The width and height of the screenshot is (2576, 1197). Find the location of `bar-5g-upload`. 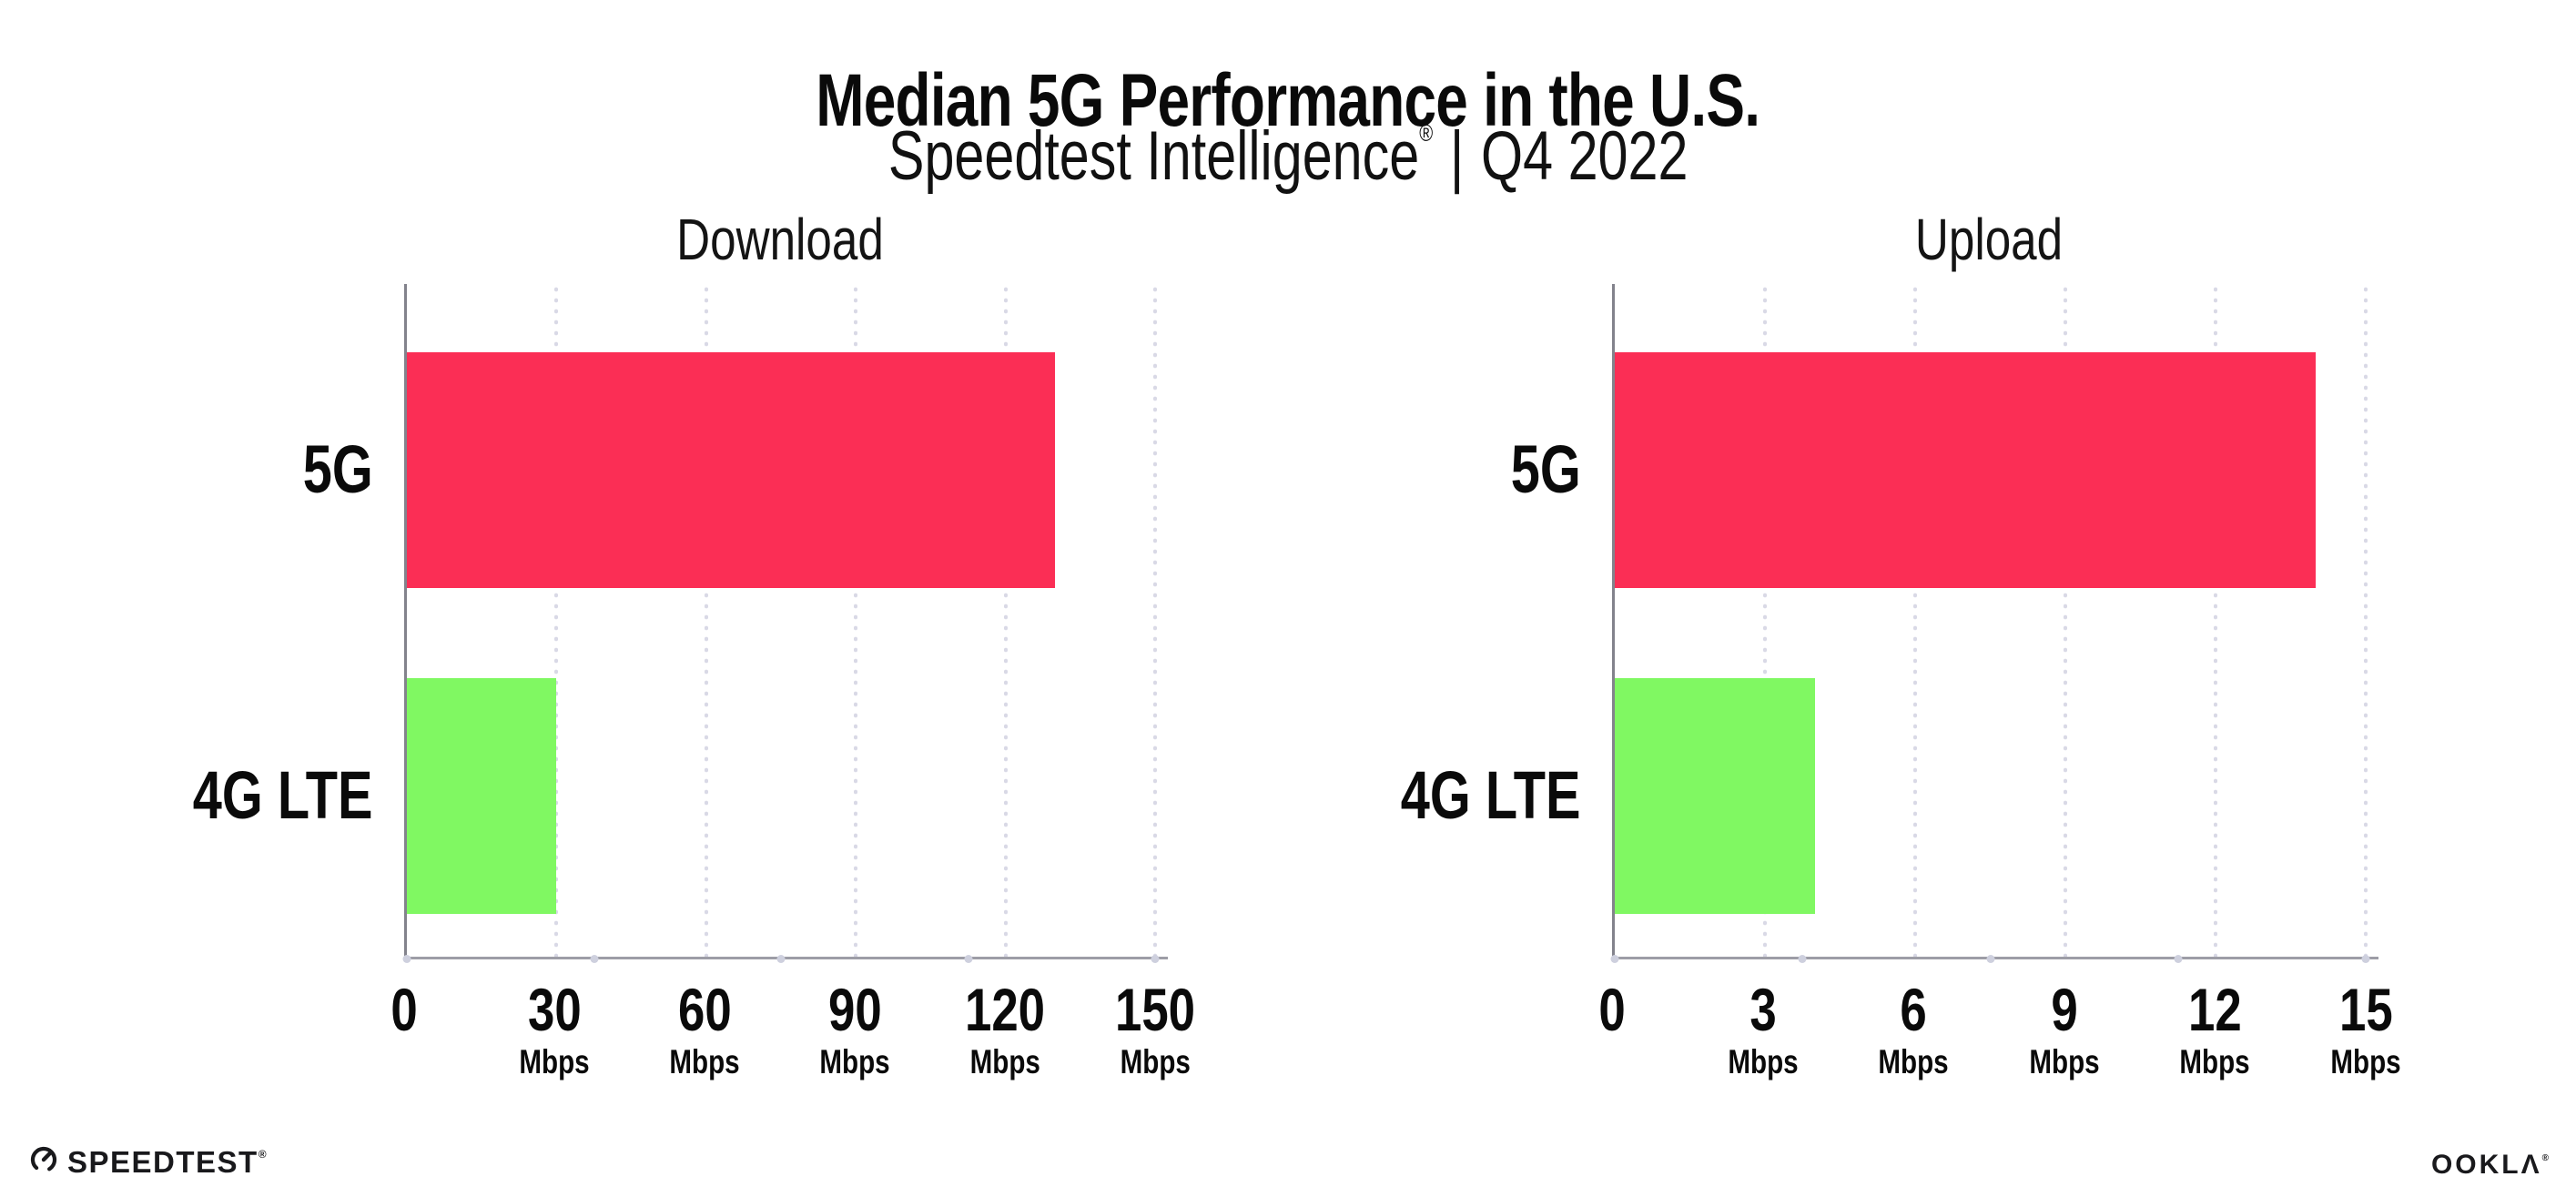

bar-5g-upload is located at coordinates (1966, 470).